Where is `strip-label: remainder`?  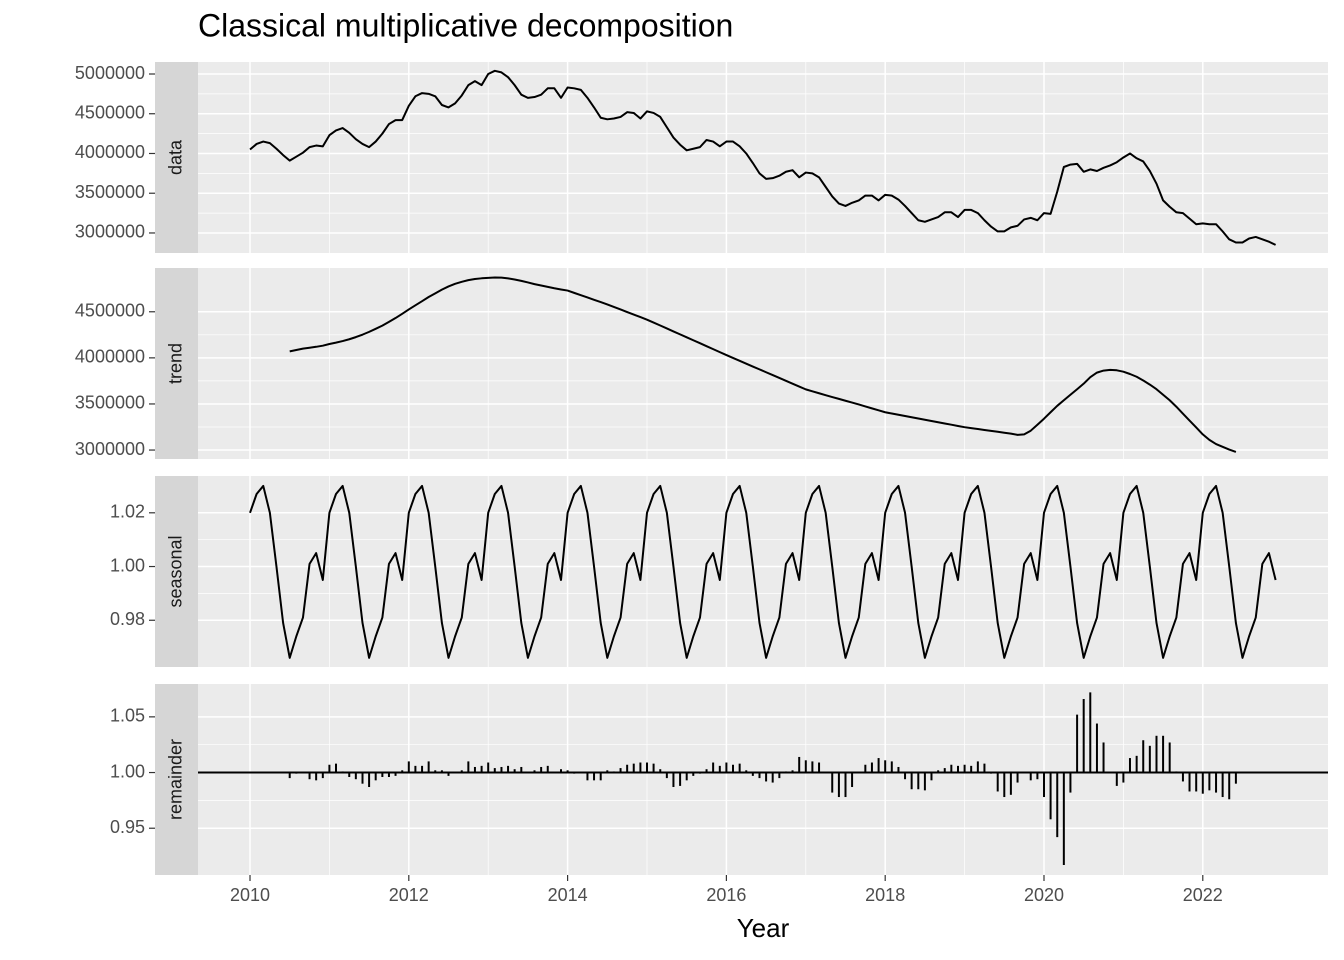 strip-label: remainder is located at coordinates (175, 779).